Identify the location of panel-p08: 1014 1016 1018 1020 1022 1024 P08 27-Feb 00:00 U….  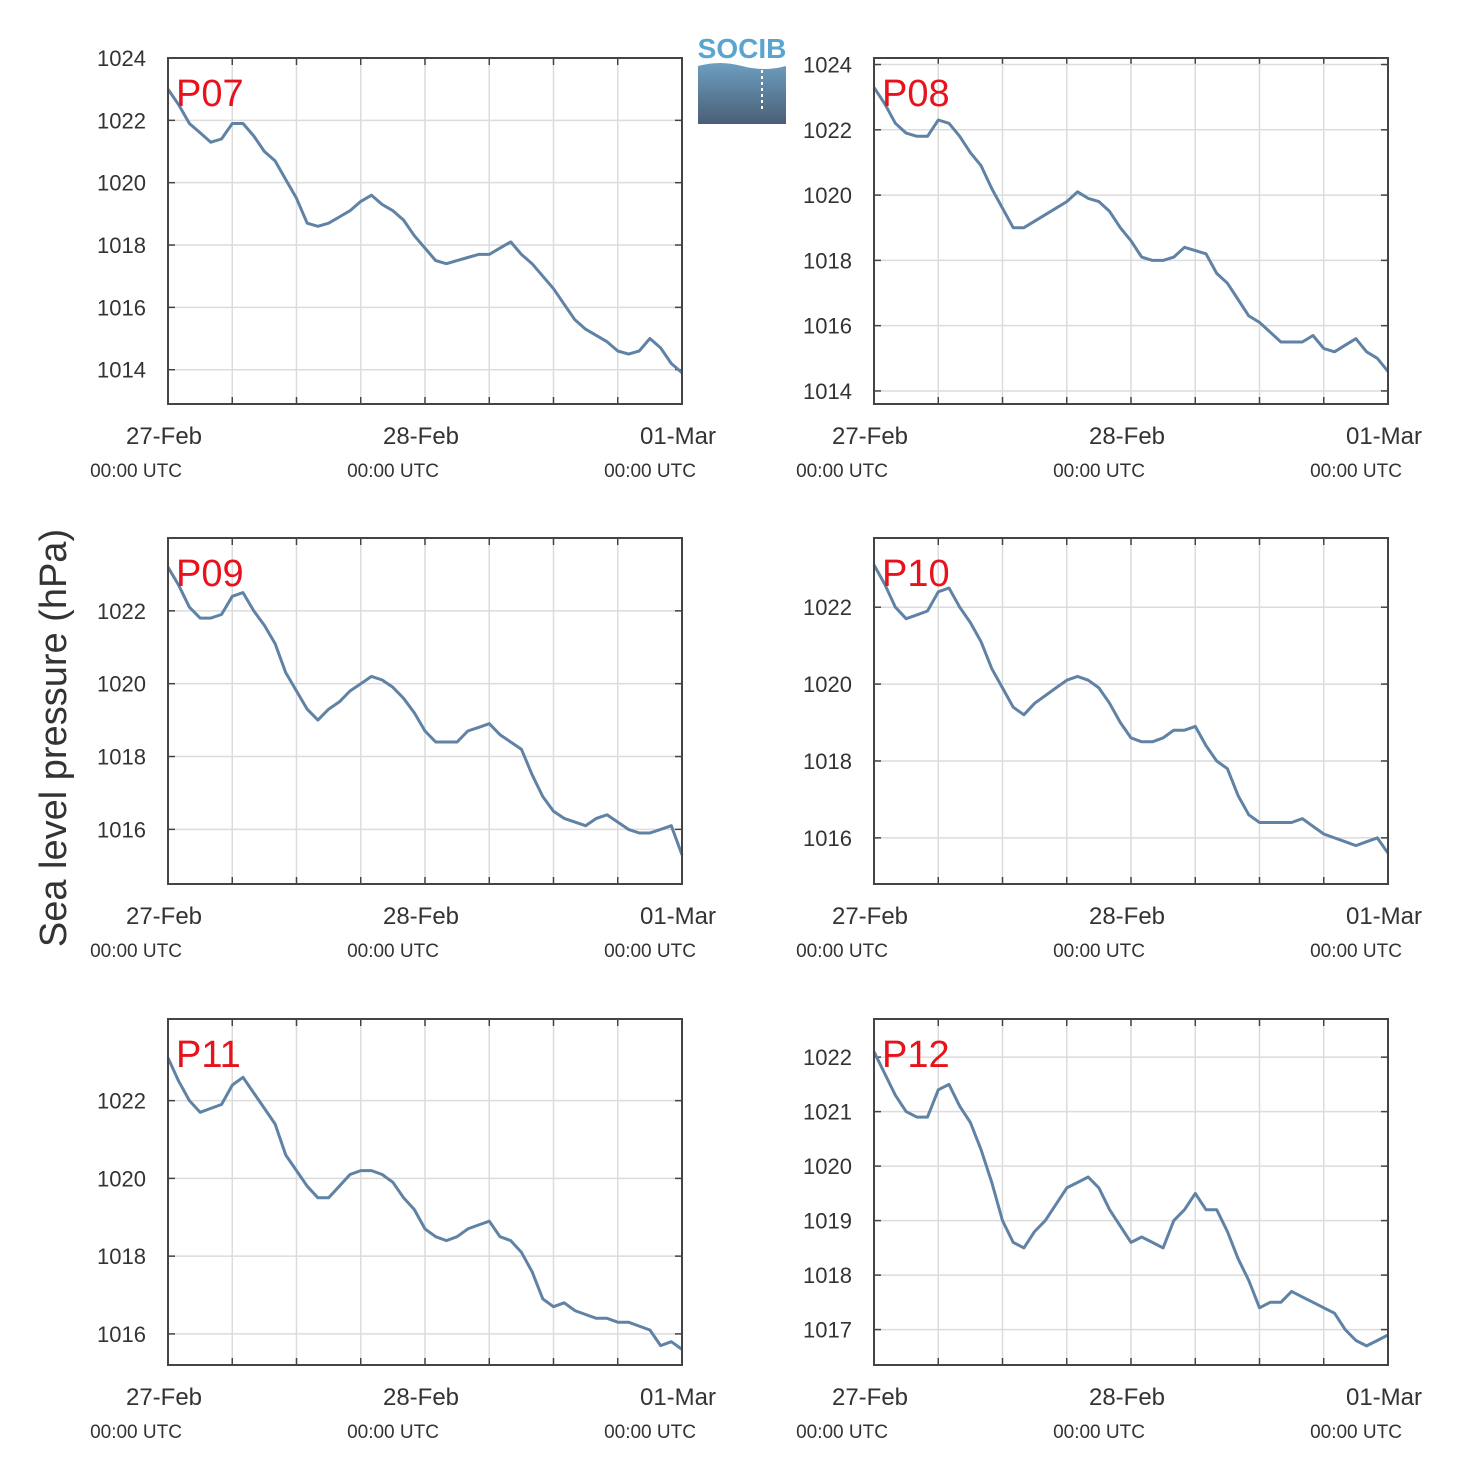
(1109, 267).